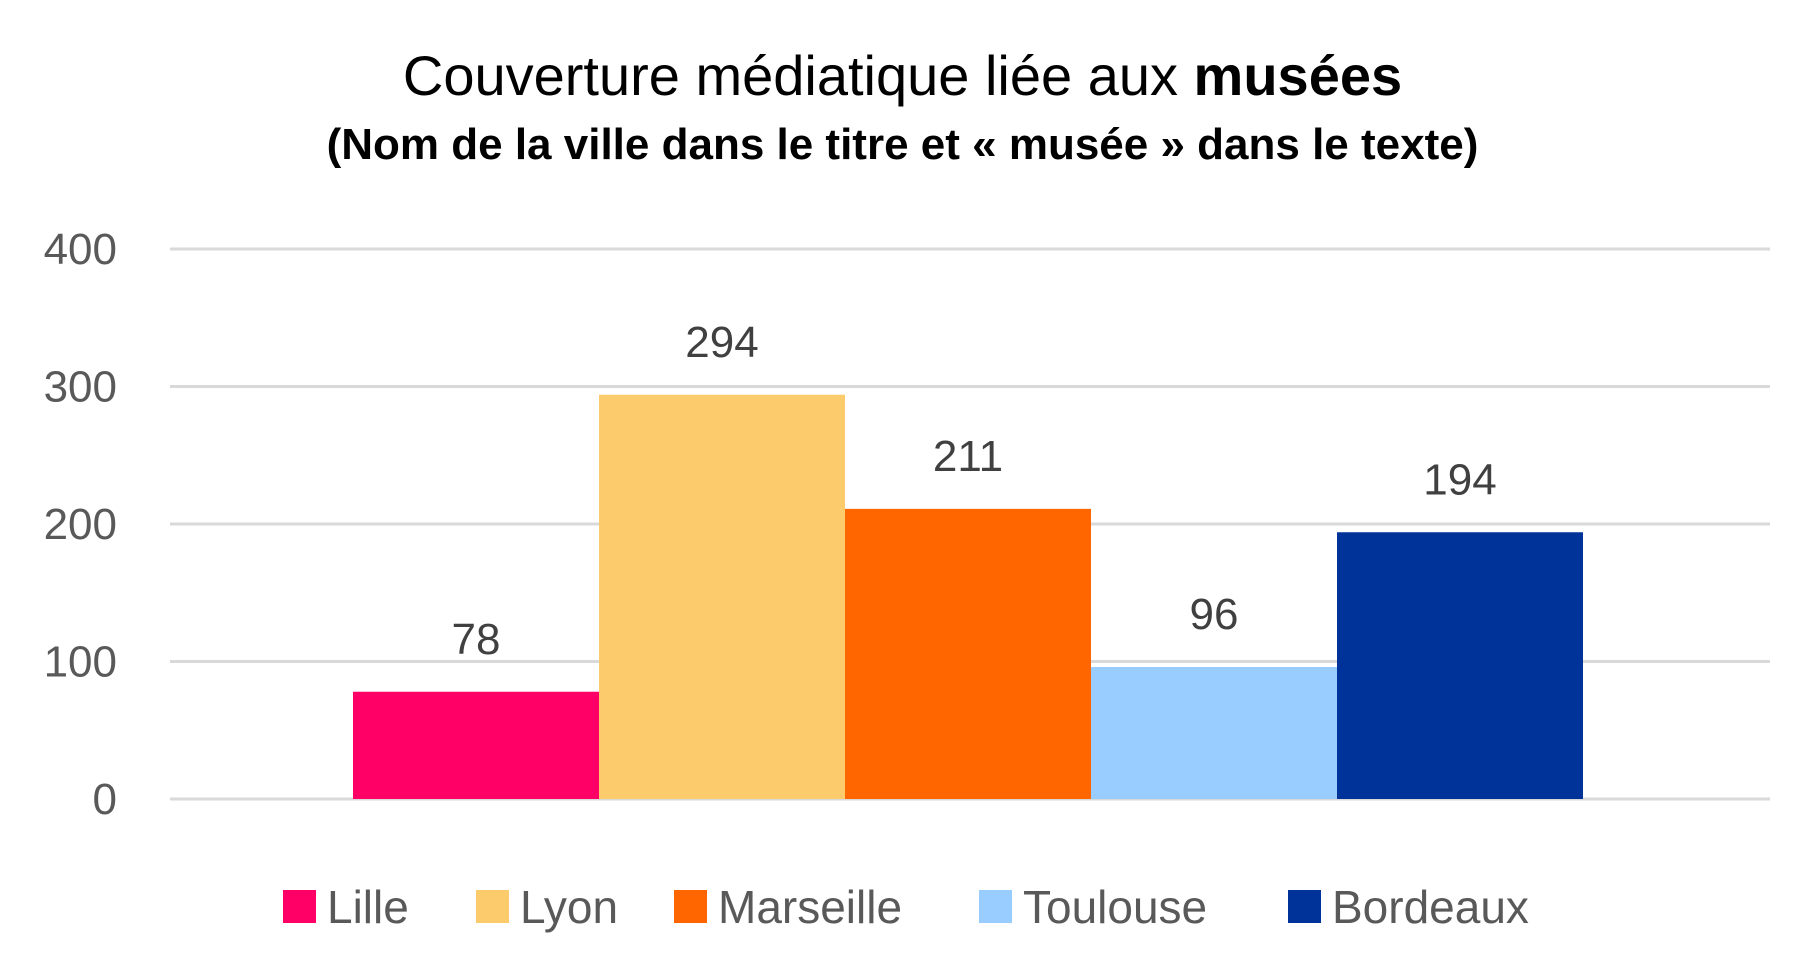  Describe the element at coordinates (722, 596) in the screenshot. I see `bar-lyon` at that location.